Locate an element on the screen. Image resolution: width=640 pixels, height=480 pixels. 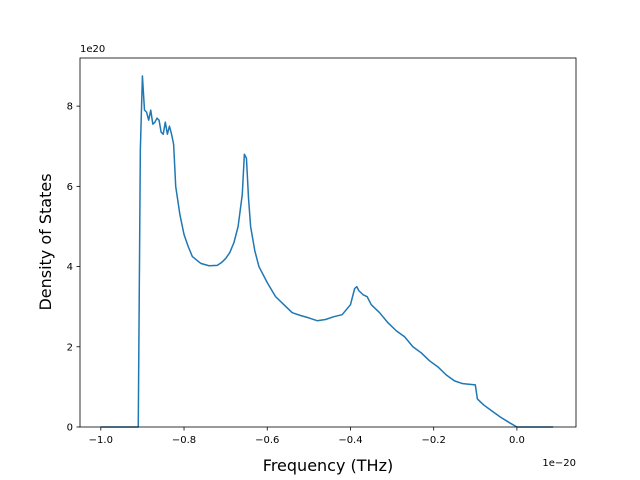
x-offset-label: 1e−20 is located at coordinates (559, 463).